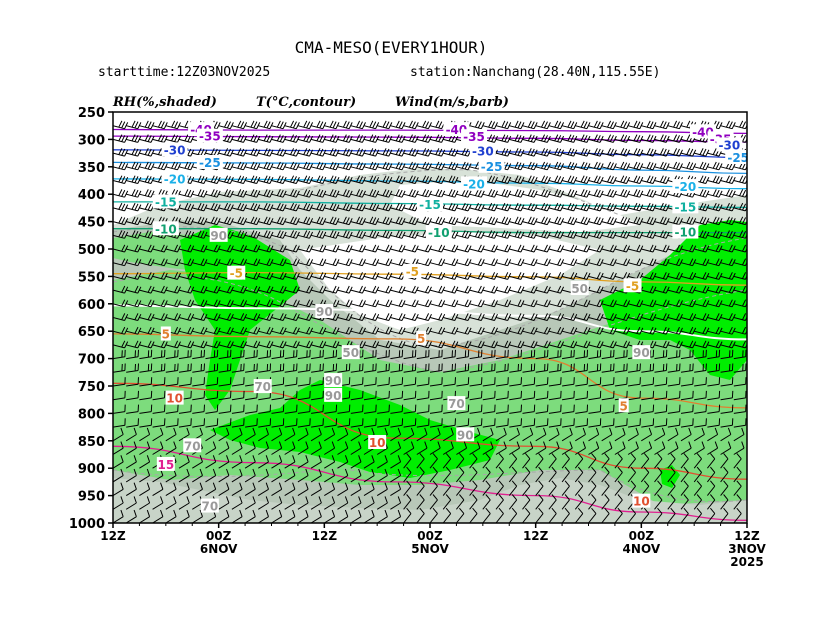 The height and width of the screenshot is (637, 824). Describe the element at coordinates (430, 205) in the screenshot. I see `temp-contour-line` at that location.